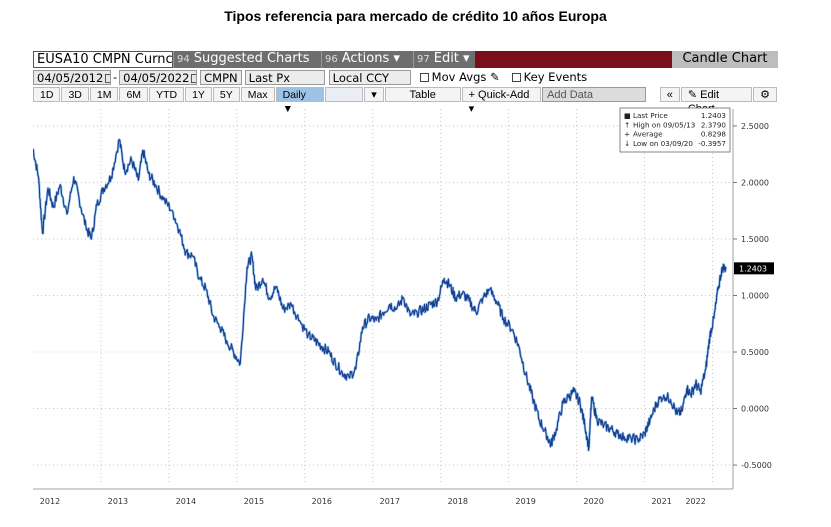 The image size is (831, 527). I want to click on key-events-checkbox: Key Events, so click(546, 77).